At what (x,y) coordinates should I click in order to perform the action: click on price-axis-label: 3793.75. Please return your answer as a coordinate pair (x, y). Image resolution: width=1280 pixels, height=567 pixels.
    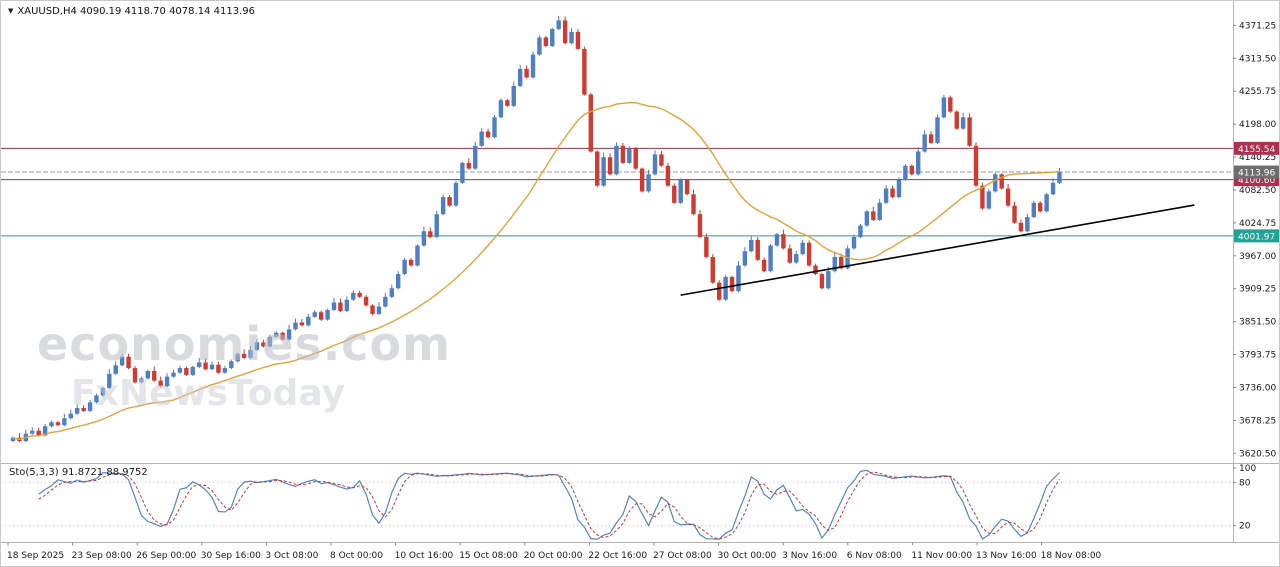
    Looking at the image, I should click on (1257, 356).